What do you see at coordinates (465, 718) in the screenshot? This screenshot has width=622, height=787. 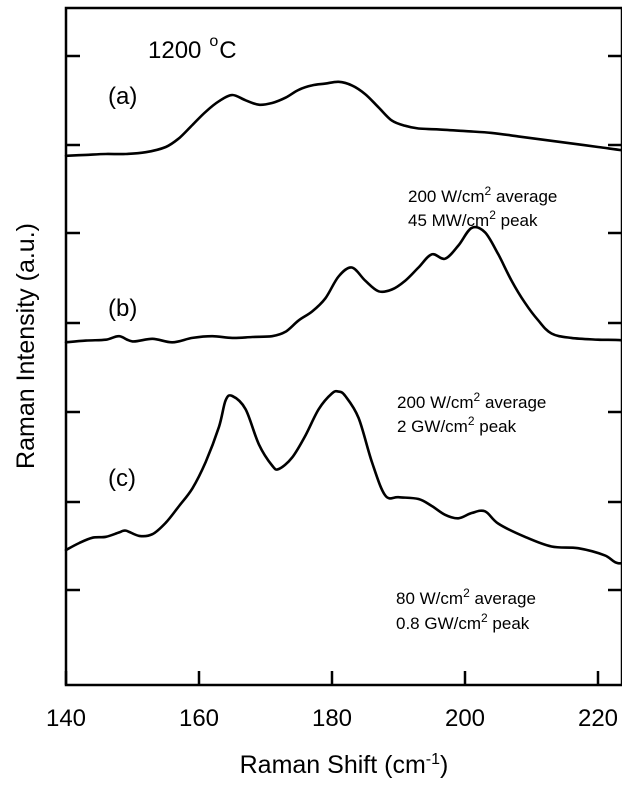 I see `x-tick-label-200: 200` at bounding box center [465, 718].